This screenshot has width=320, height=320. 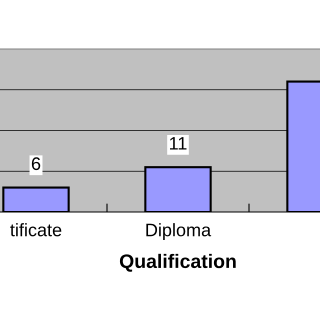 What do you see at coordinates (36, 163) in the screenshot?
I see `data-label: 6` at bounding box center [36, 163].